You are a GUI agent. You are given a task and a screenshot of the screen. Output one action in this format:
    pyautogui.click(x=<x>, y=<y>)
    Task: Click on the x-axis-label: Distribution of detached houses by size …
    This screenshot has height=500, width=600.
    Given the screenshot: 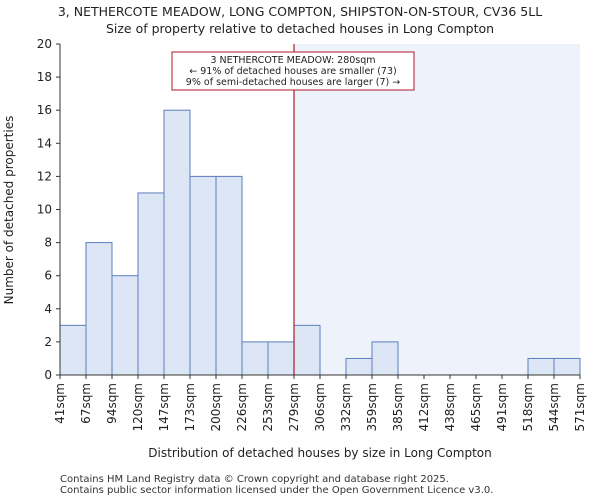 What is the action you would take?
    pyautogui.click(x=319, y=453)
    